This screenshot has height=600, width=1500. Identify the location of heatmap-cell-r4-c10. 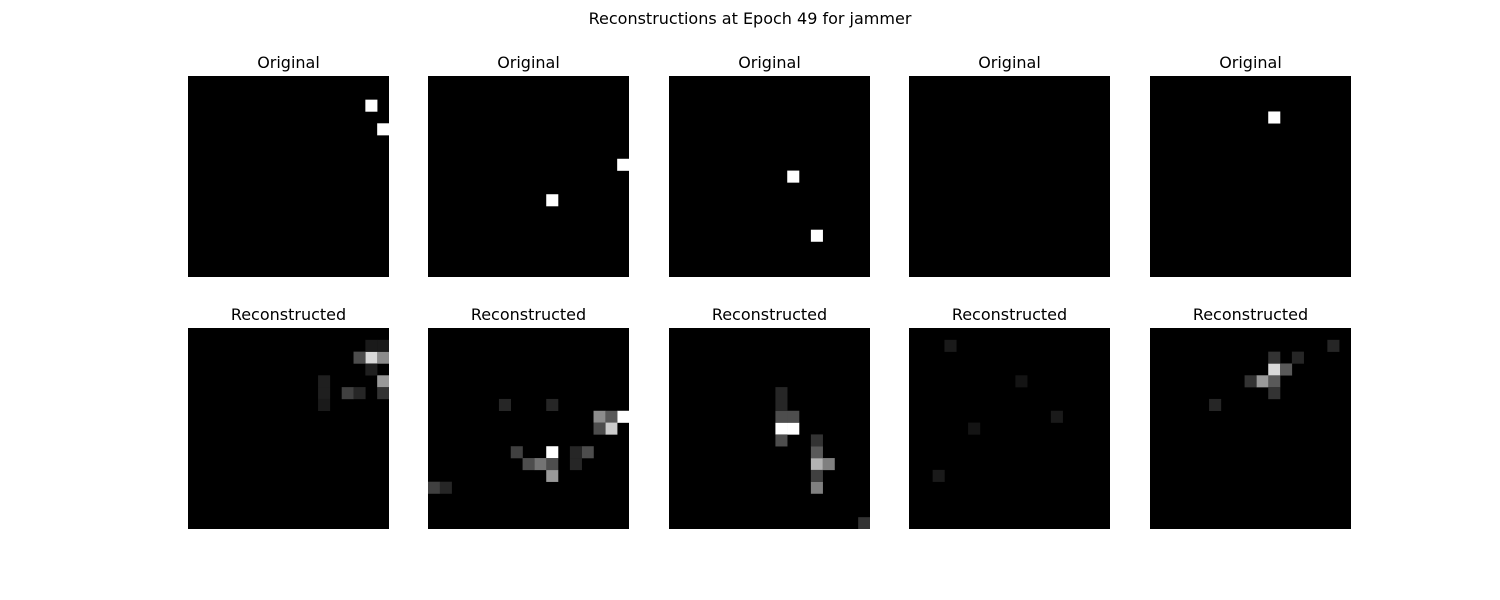
(1274, 381).